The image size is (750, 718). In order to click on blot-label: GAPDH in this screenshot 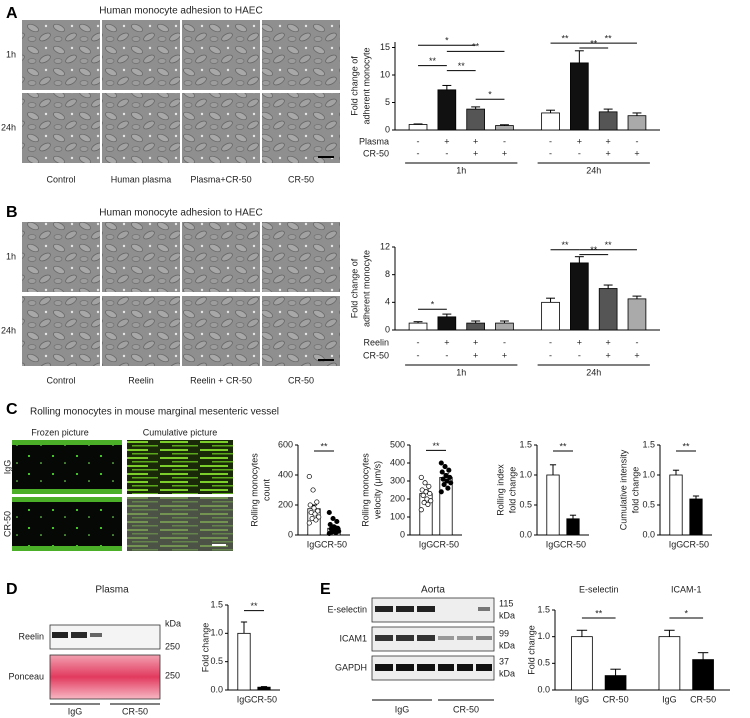, I will do `click(351, 667)`.